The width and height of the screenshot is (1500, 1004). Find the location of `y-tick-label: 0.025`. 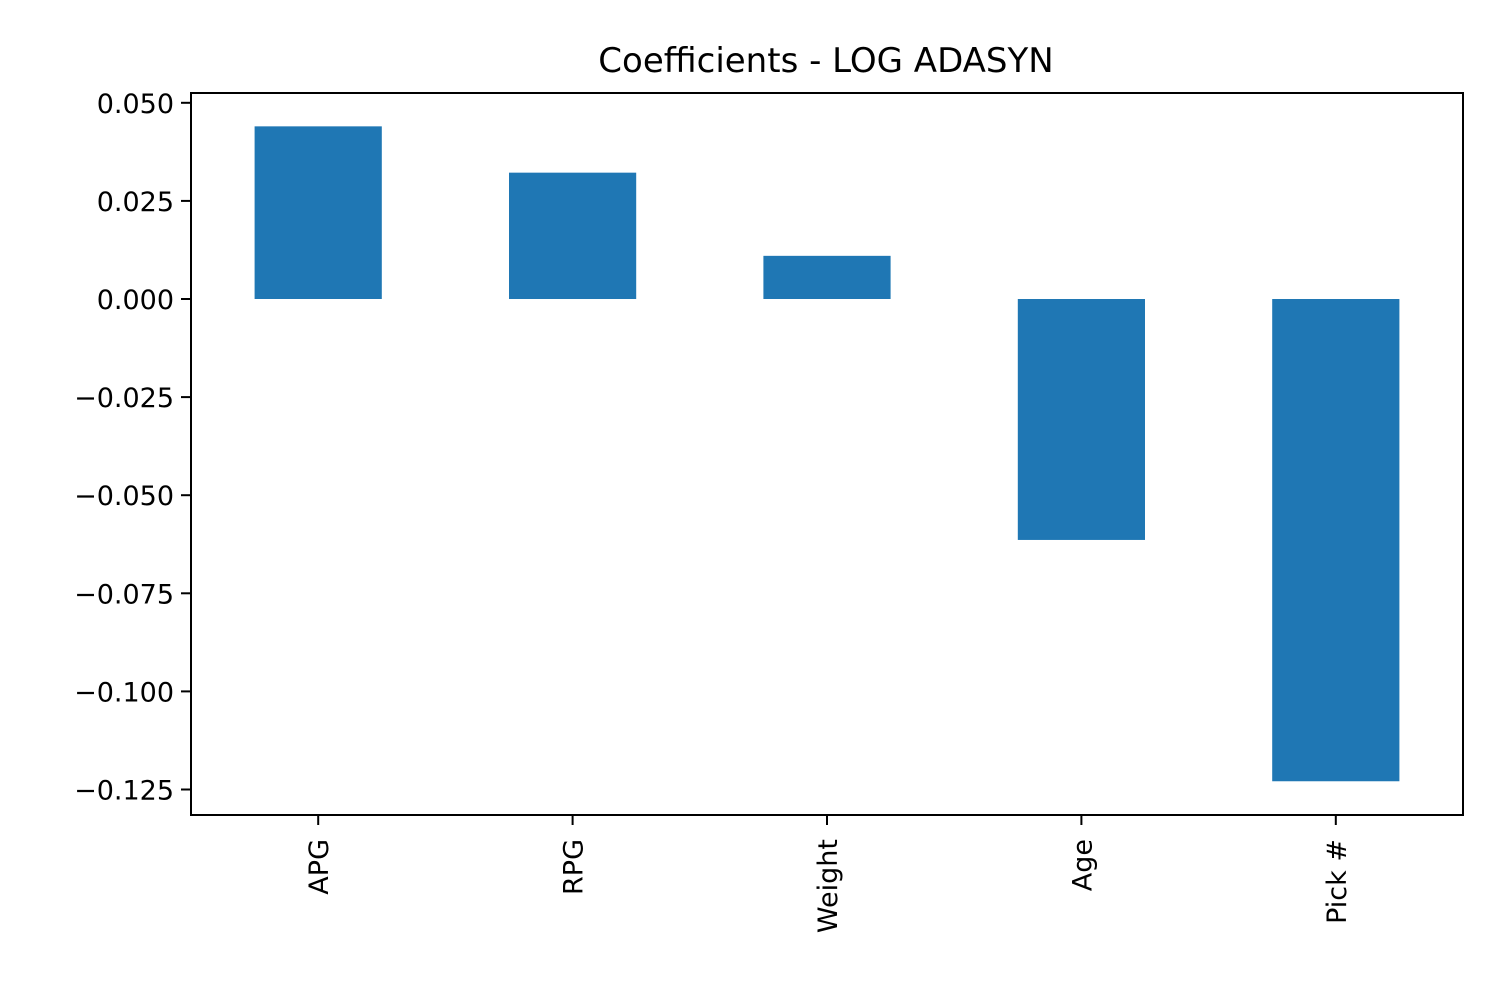

y-tick-label: 0.025 is located at coordinates (135, 202).